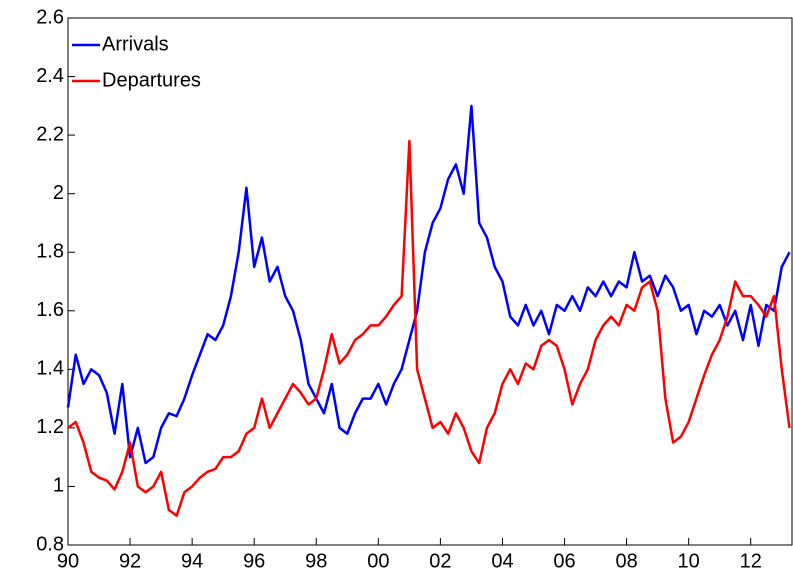 The width and height of the screenshot is (793, 574). What do you see at coordinates (689, 561) in the screenshot?
I see `x-tick-label: 10` at bounding box center [689, 561].